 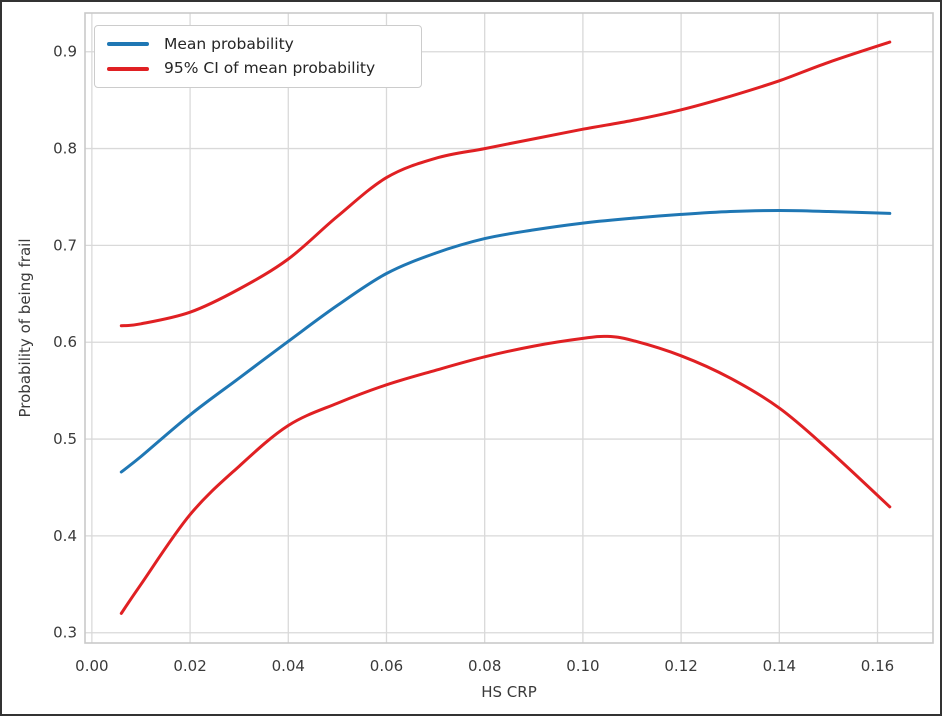 I want to click on y-tick-label: 0.7, so click(x=65, y=245).